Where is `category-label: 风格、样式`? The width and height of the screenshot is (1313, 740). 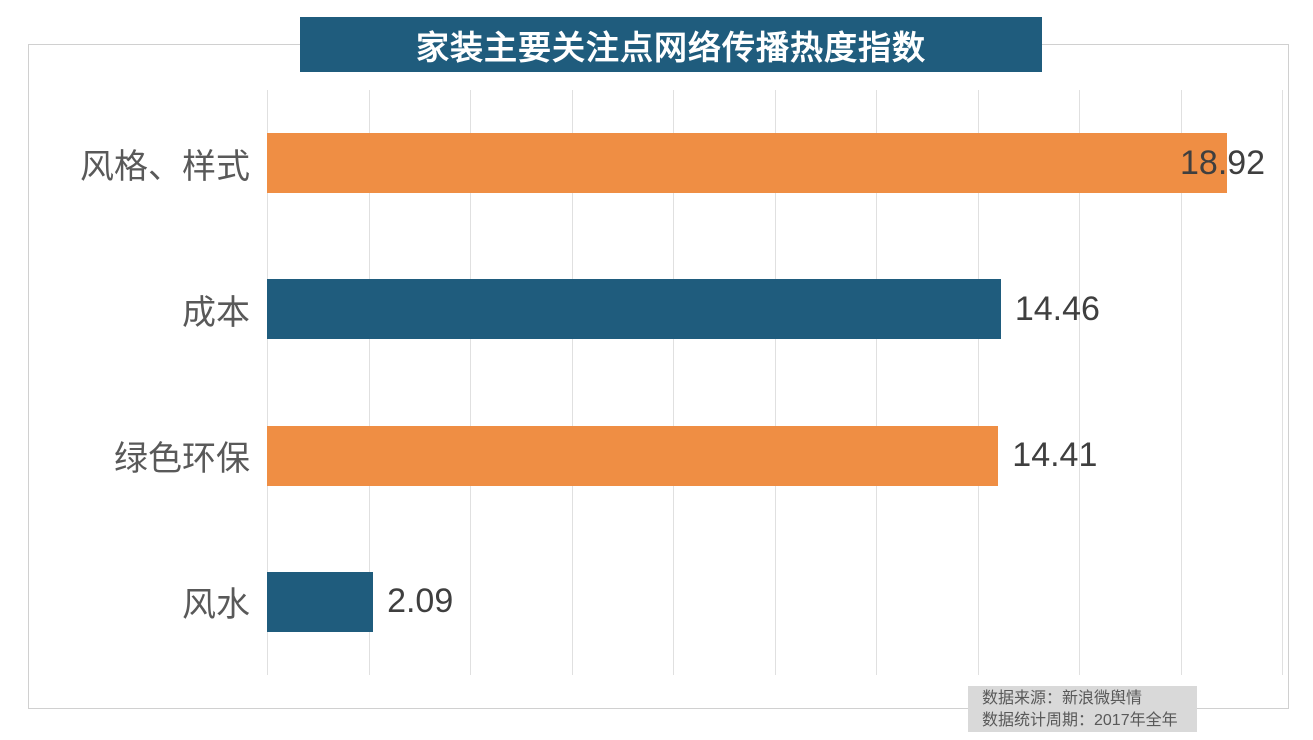 category-label: 风格、样式 is located at coordinates (165, 166).